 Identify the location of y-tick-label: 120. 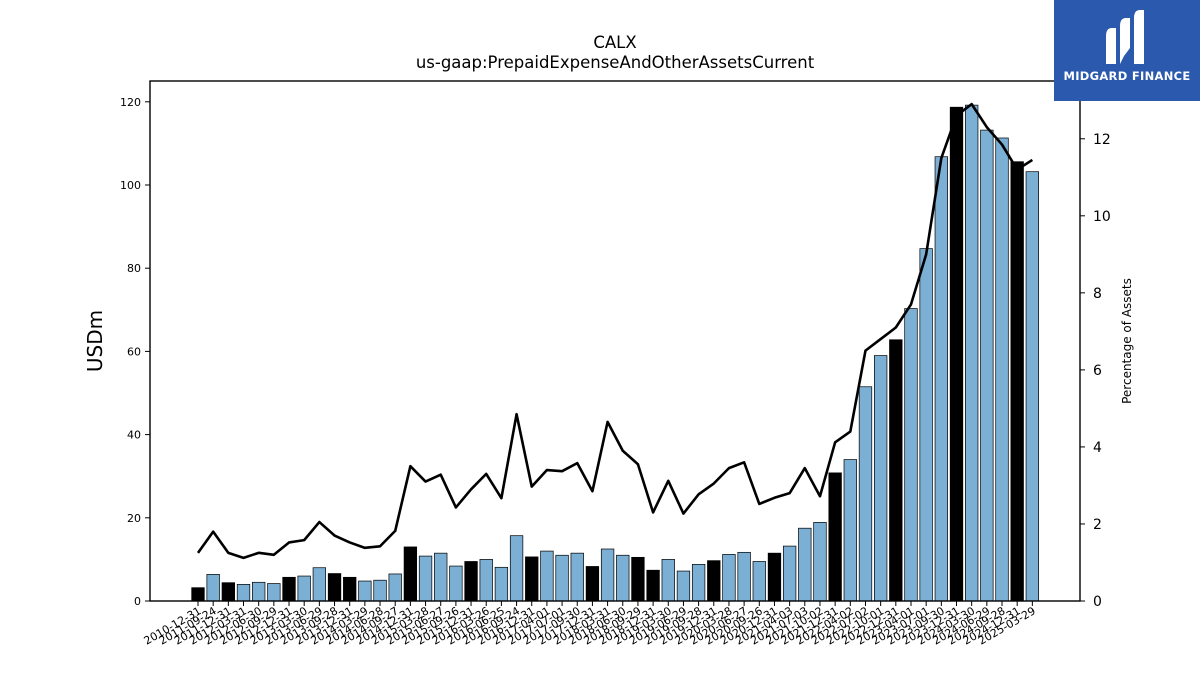
(130, 102).